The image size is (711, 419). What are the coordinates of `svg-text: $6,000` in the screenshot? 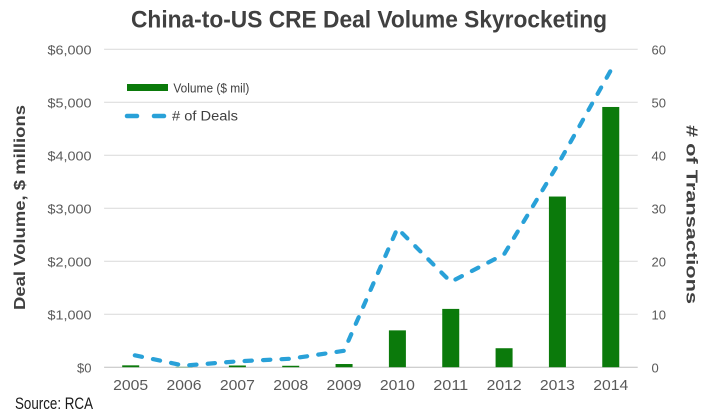 It's located at (70, 49).